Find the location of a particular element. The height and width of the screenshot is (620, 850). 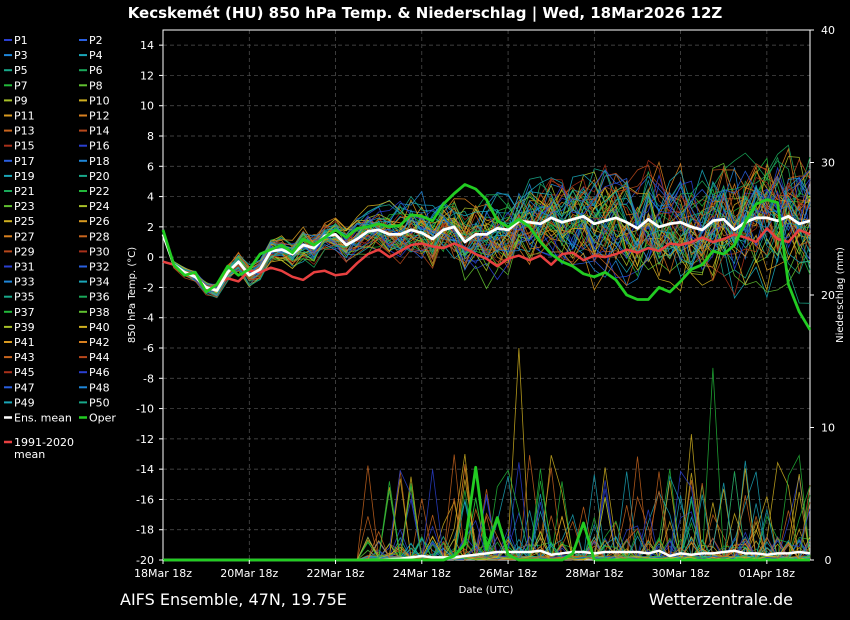

legend-label-climatology-line1: 1991-2020 is located at coordinates (44, 442).